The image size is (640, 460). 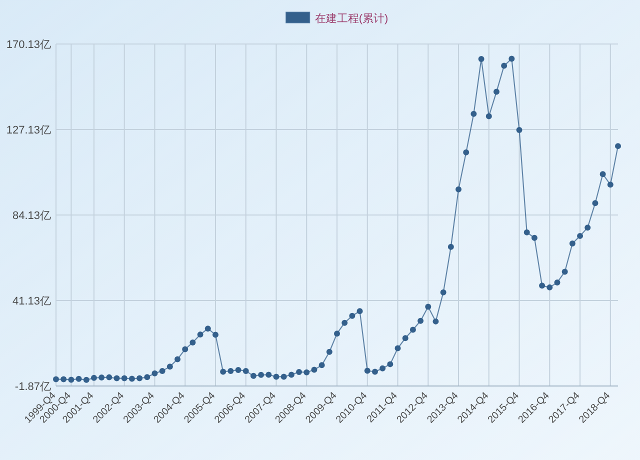 I want to click on legend: 在建工程(累计), so click(x=337, y=18).